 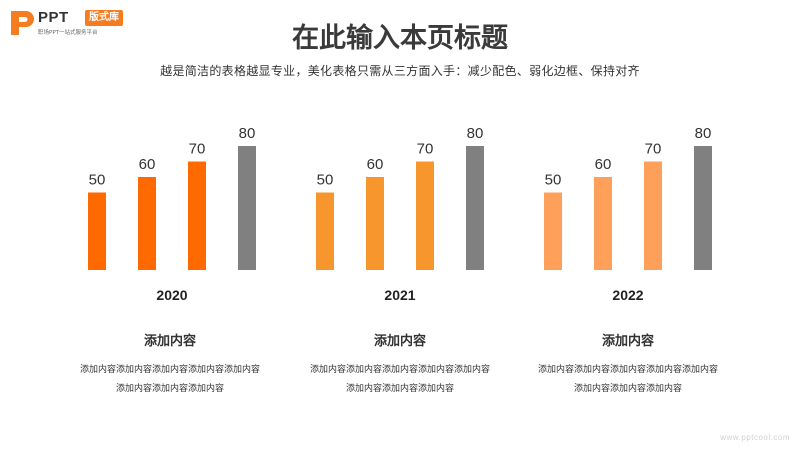 What do you see at coordinates (171, 295) in the screenshot?
I see `group-label-2020: 2020` at bounding box center [171, 295].